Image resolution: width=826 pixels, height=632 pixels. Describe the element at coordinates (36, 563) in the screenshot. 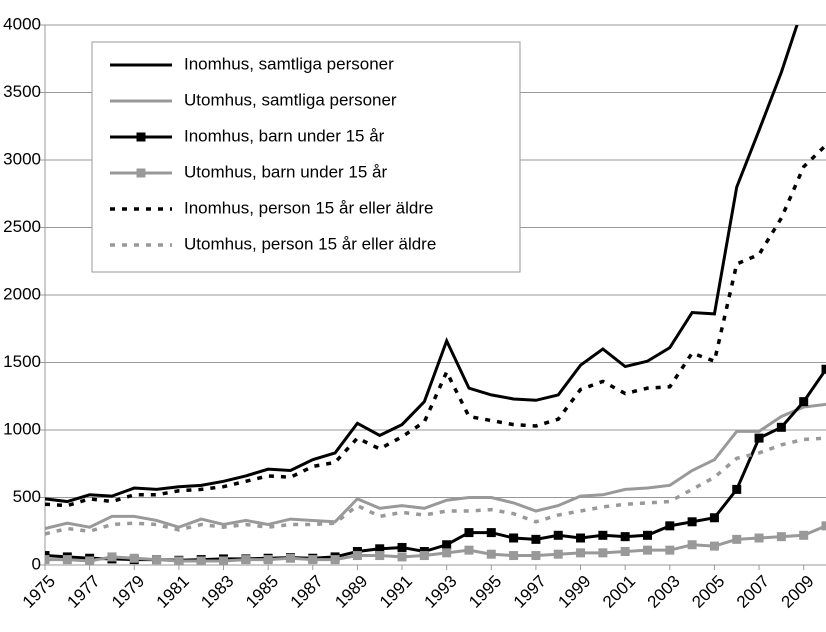

I see `y-tick-label: 0` at that location.